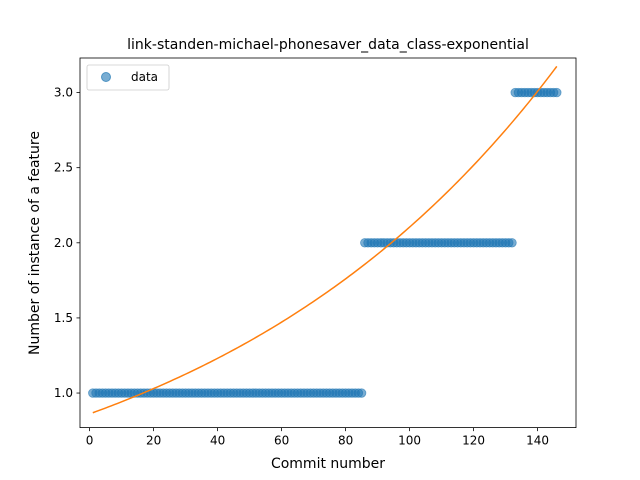 The width and height of the screenshot is (640, 480). I want to click on legend: data, so click(128, 77).